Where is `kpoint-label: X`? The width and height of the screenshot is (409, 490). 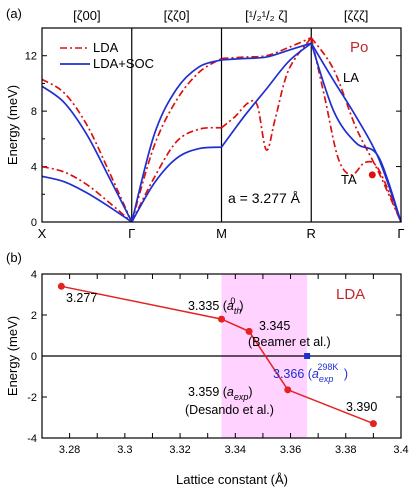
kpoint-label: X is located at coordinates (42, 233).